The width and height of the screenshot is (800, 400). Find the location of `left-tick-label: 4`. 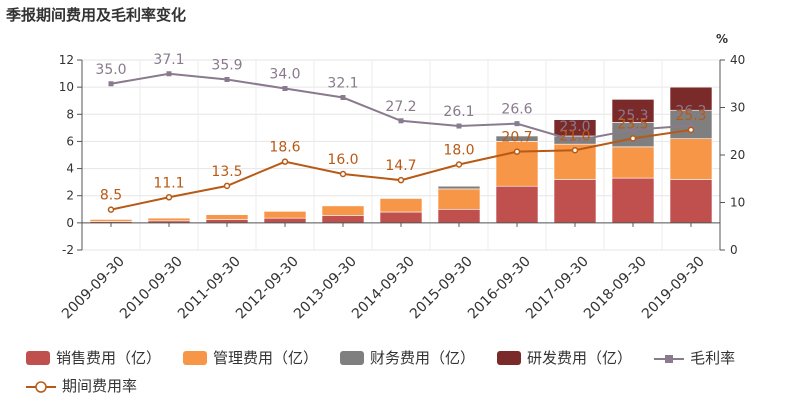

left-tick-label: 4 is located at coordinates (70, 169).